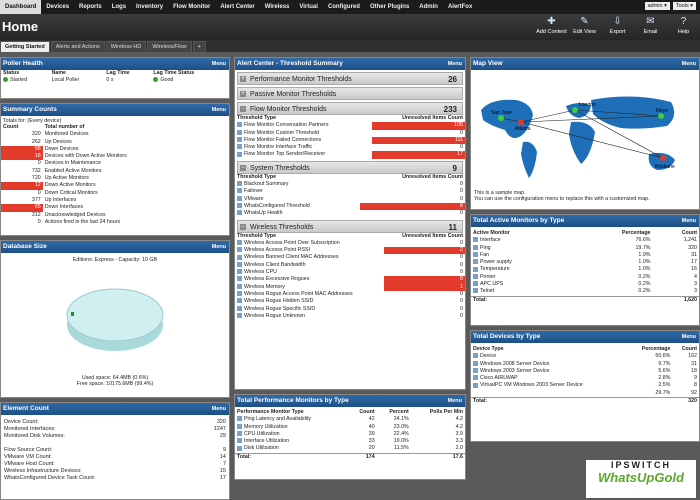  I want to click on nav-item: Dashboard, so click(21, 7).